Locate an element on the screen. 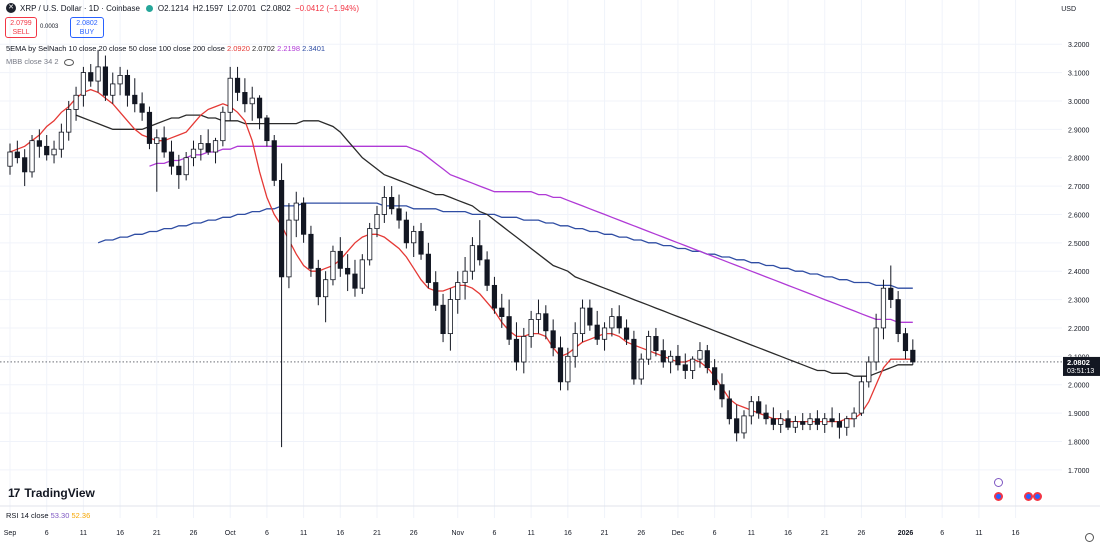  market-open-icon is located at coordinates (149, 8).